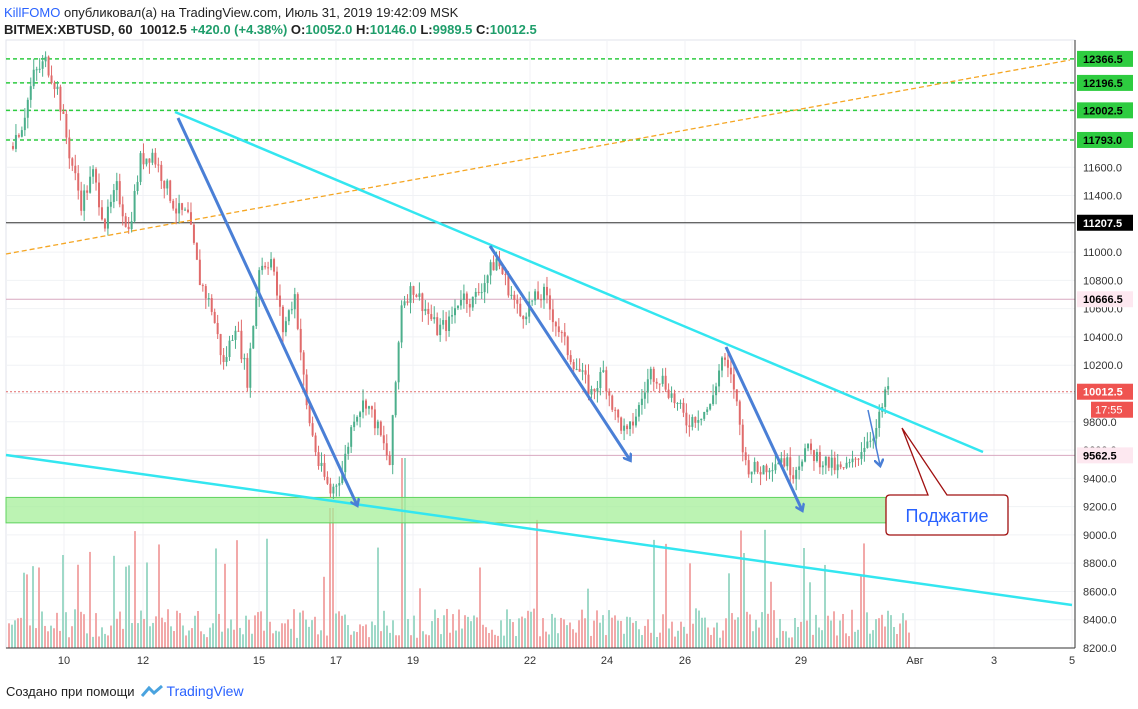 The image size is (1138, 709). What do you see at coordinates (329, 29) in the screenshot?
I see `o-value: 10052.0` at bounding box center [329, 29].